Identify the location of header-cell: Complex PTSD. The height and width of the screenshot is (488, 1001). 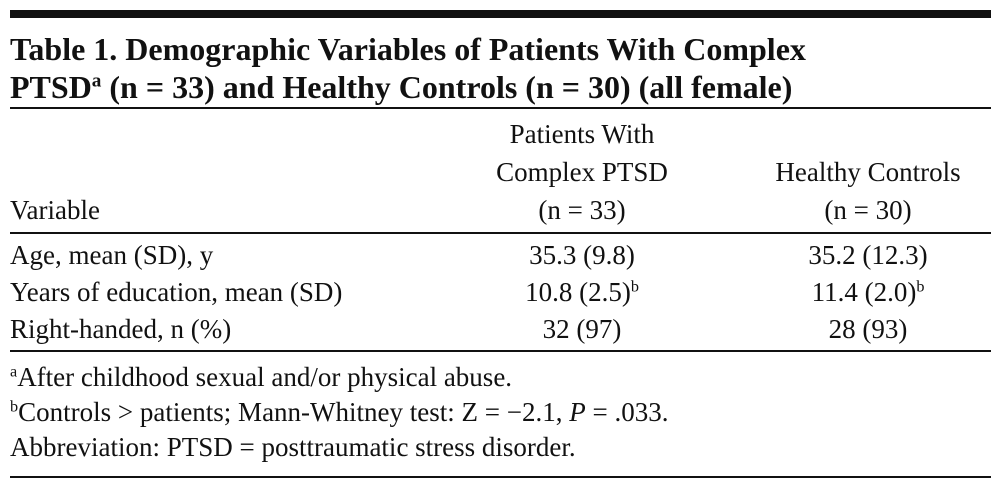
(582, 172).